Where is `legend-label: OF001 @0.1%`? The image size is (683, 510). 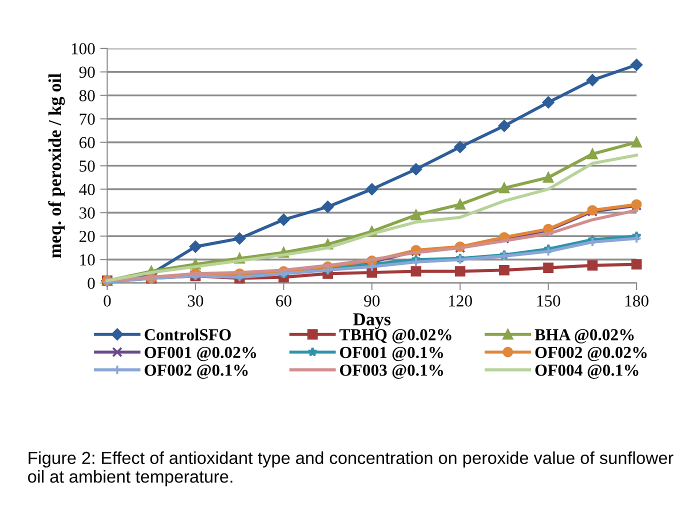 legend-label: OF001 @0.1% is located at coordinates (391, 354).